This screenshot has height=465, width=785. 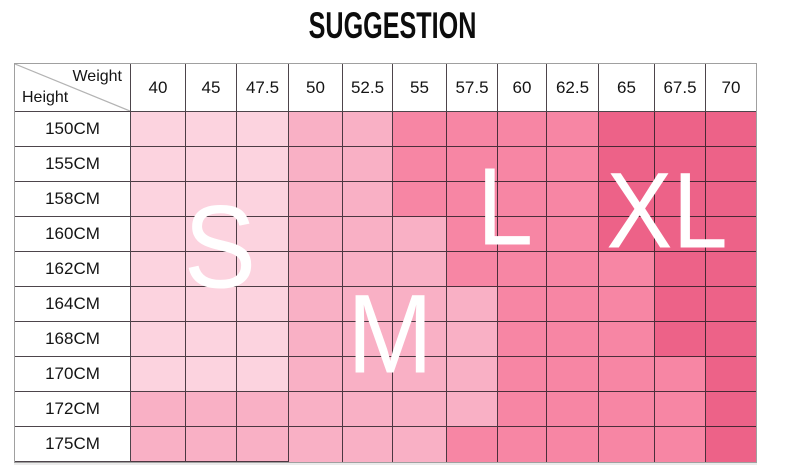 I want to click on grid-cell-172cm-62.5, so click(x=573, y=409).